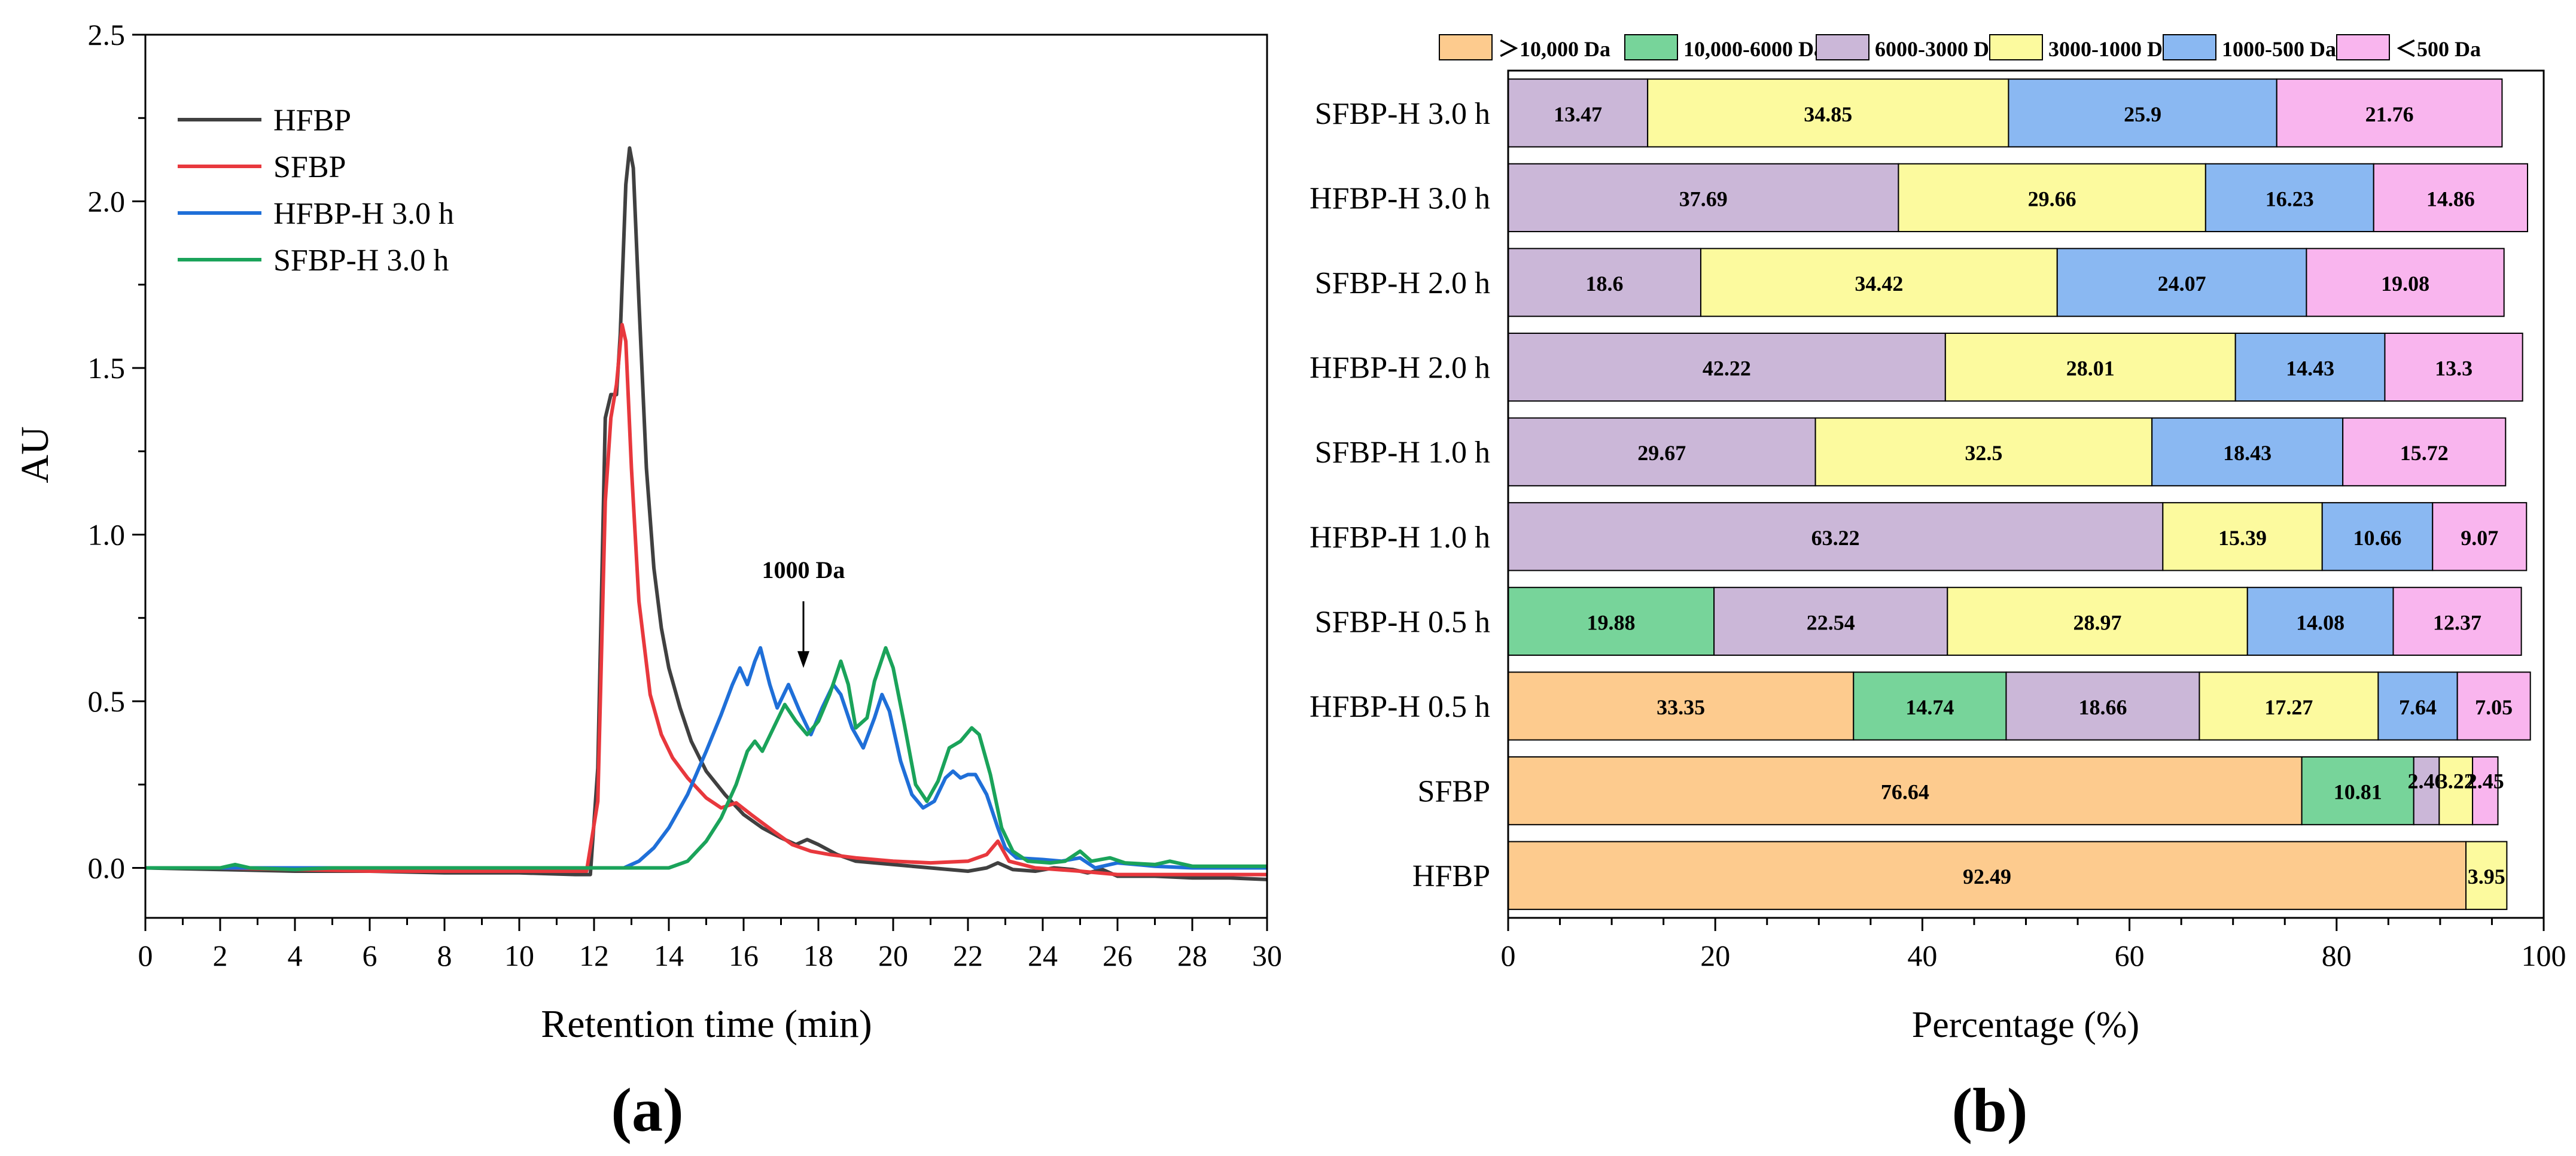 The height and width of the screenshot is (1156, 2576). Describe the element at coordinates (1929, 707) in the screenshot. I see `bar-value-label: 14.74` at that location.